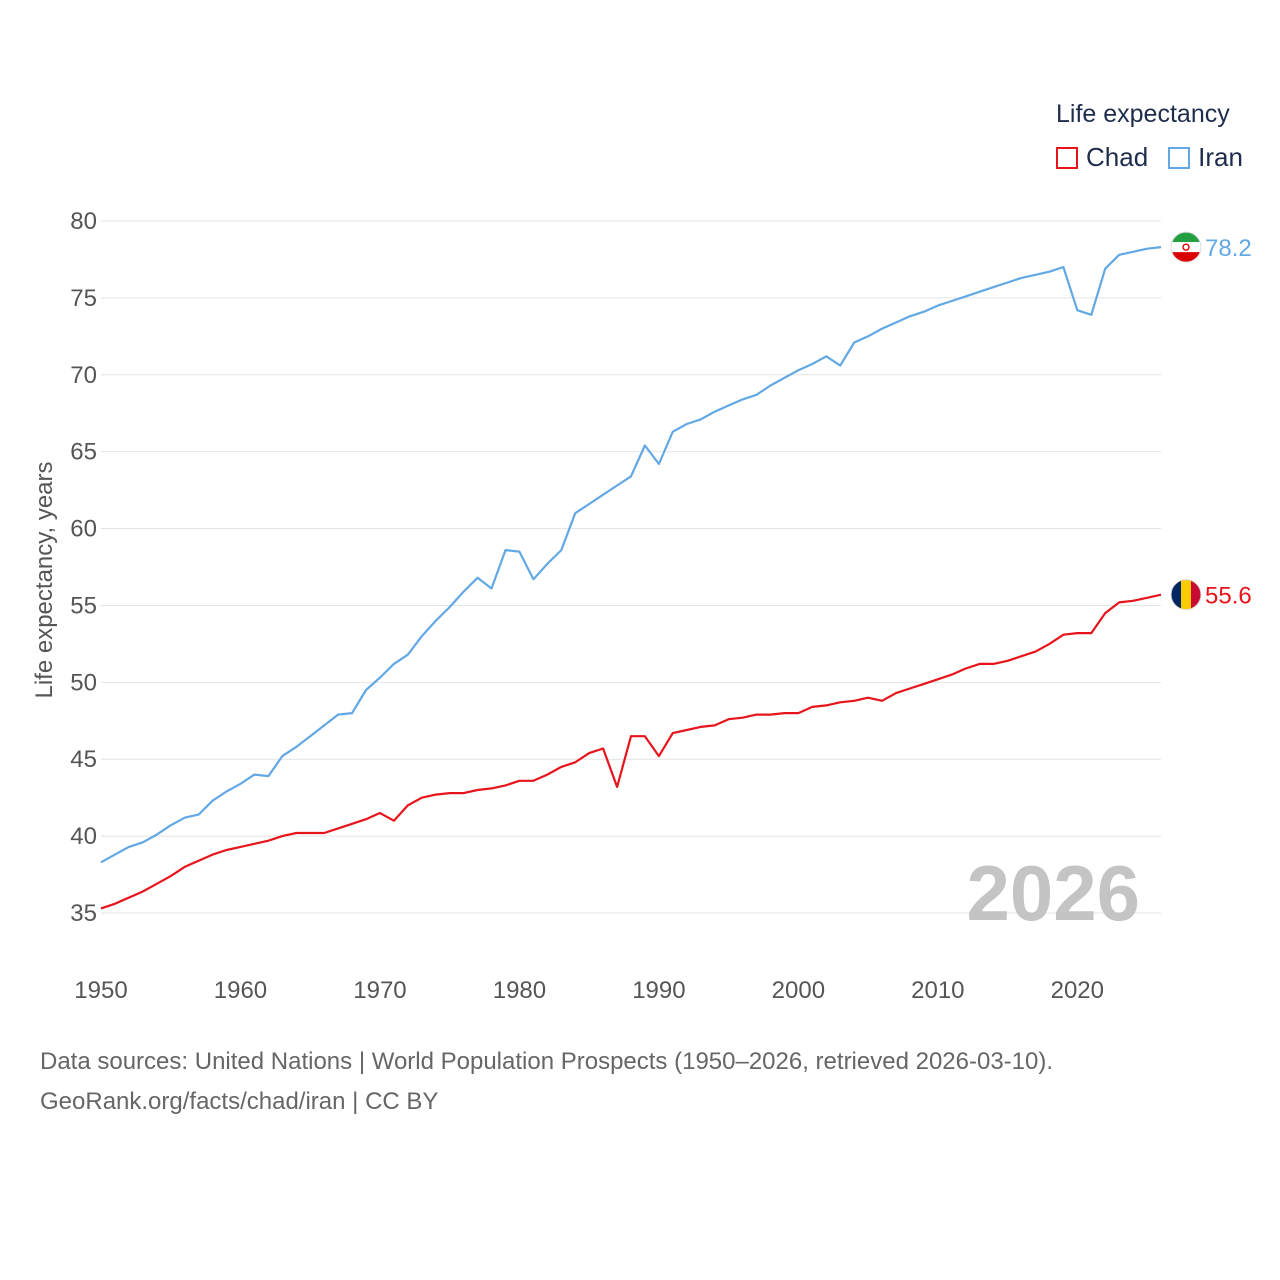 This screenshot has width=1280, height=1280. What do you see at coordinates (1067, 157) in the screenshot?
I see `legend-swatch-chad` at bounding box center [1067, 157].